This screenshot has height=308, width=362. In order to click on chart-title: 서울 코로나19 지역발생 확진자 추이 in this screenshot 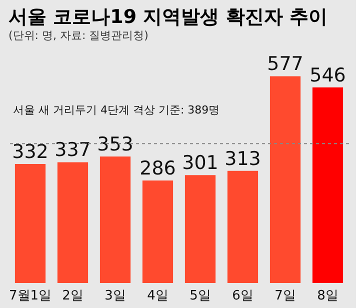, I will do `click(168, 17)`.